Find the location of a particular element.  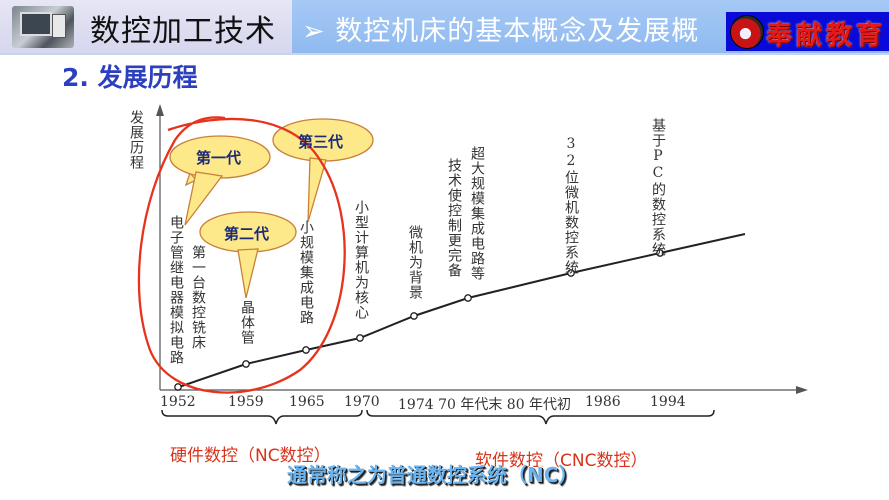

section-title: ➢ 数控机床的基本概念及发展概 is located at coordinates (501, 31).